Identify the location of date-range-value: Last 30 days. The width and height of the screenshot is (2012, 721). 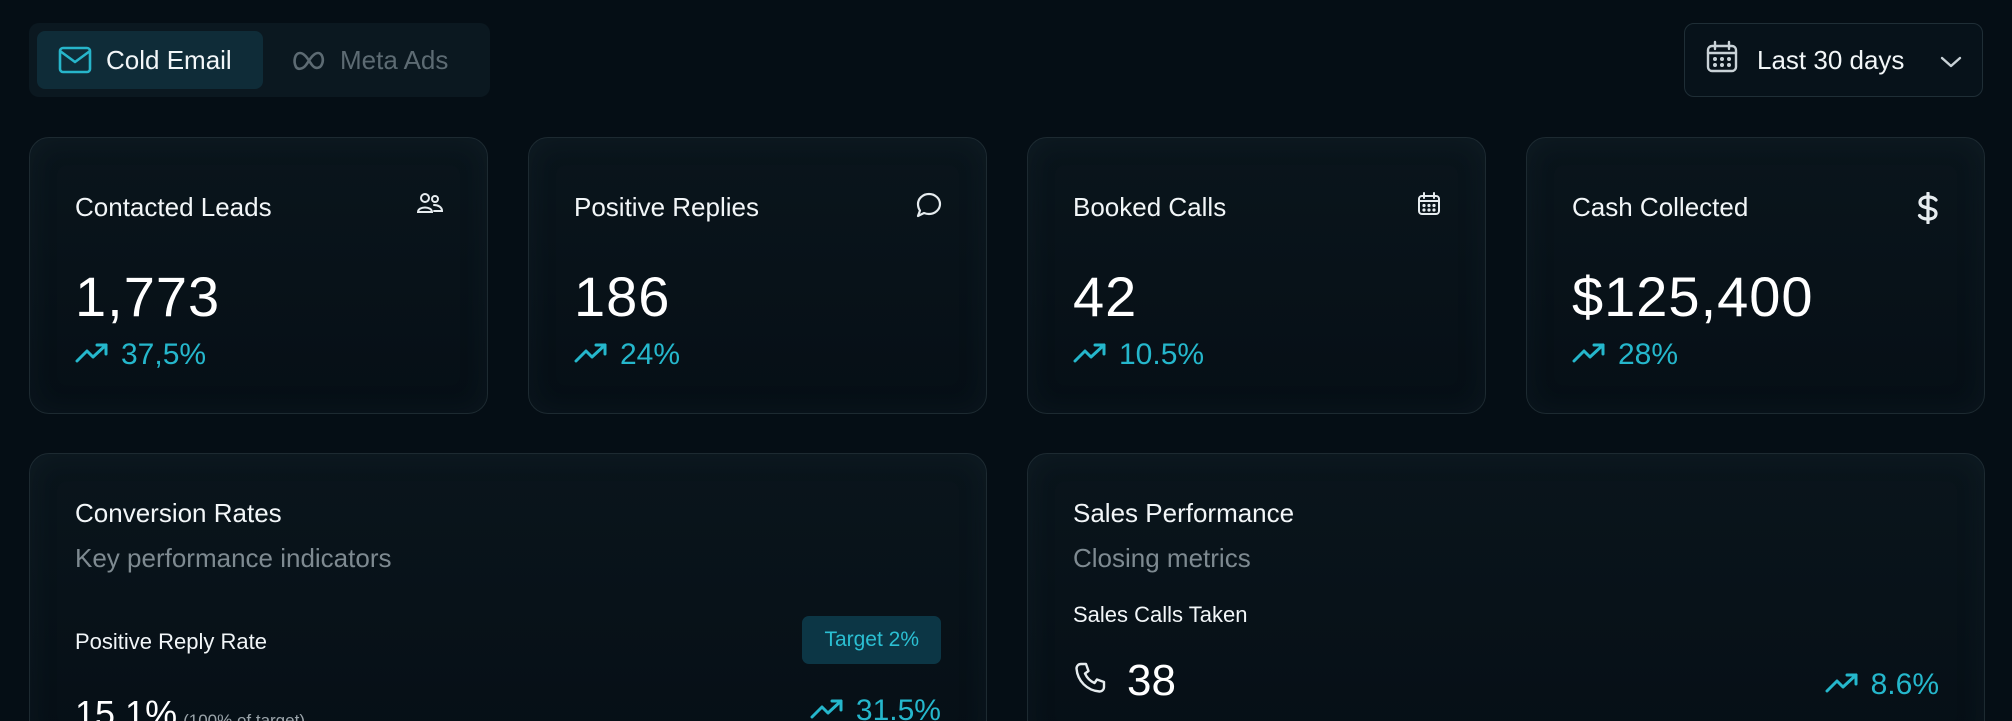
(1831, 59).